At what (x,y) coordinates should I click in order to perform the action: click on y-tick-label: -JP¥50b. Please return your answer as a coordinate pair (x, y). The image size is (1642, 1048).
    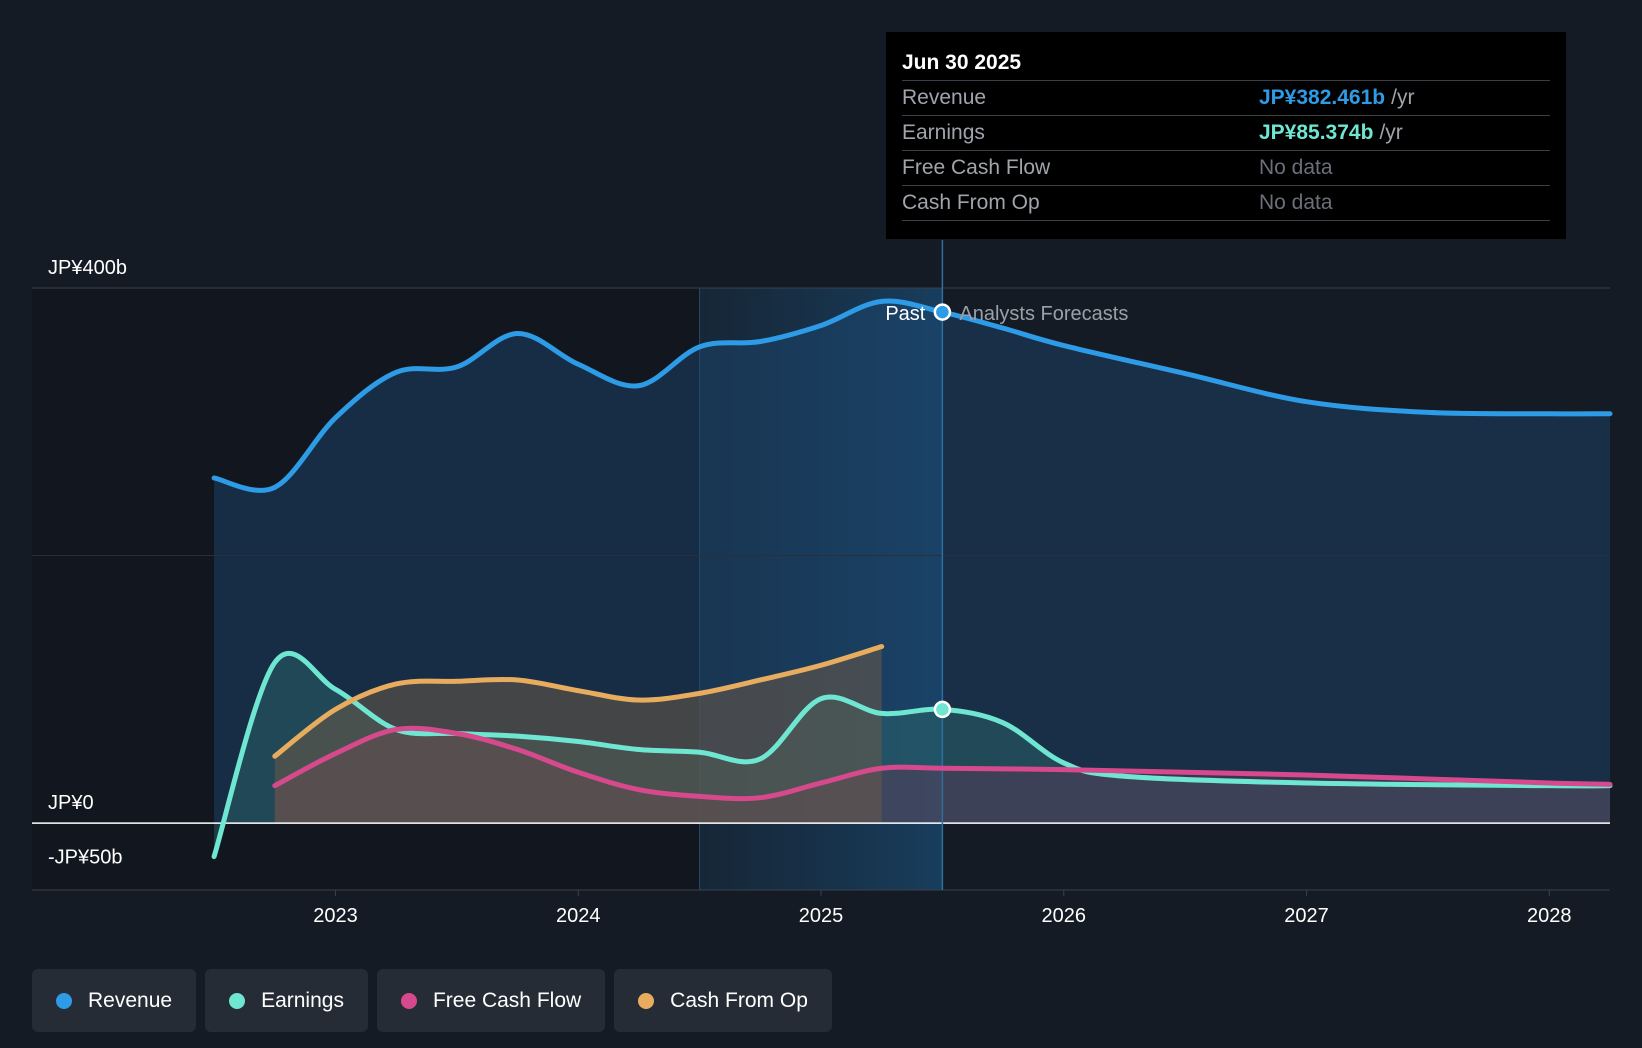
    Looking at the image, I should click on (85, 858).